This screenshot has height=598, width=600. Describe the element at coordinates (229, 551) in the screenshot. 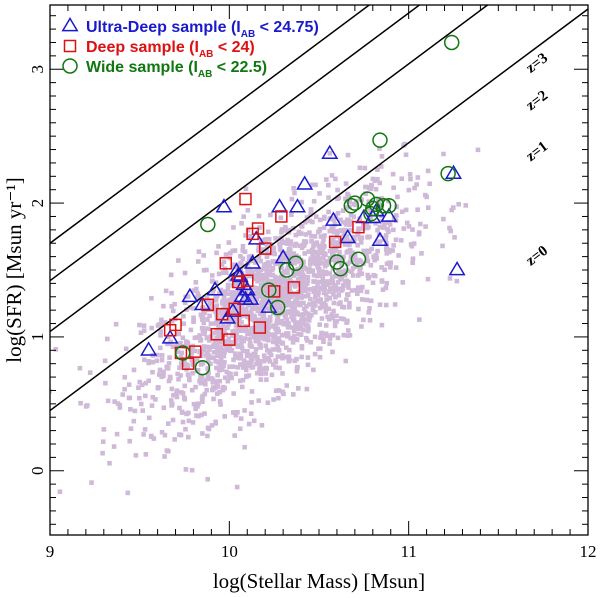

I see `x-tick-label: 10` at that location.